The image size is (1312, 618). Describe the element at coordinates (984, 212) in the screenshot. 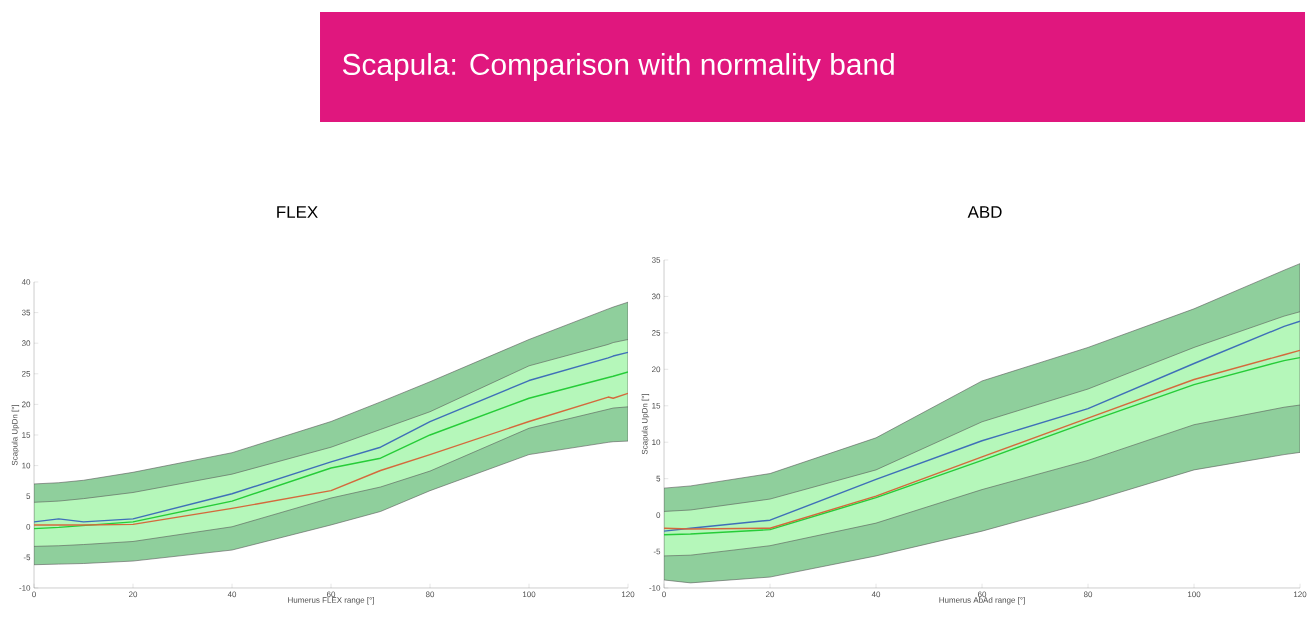

I see `chart-title: ABD` at that location.